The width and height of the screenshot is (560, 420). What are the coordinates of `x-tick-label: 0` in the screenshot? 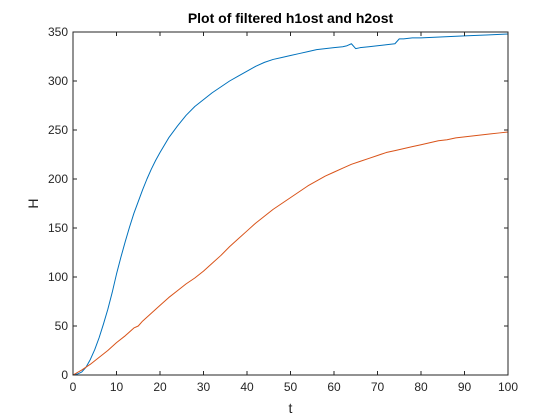 It's located at (73, 387).